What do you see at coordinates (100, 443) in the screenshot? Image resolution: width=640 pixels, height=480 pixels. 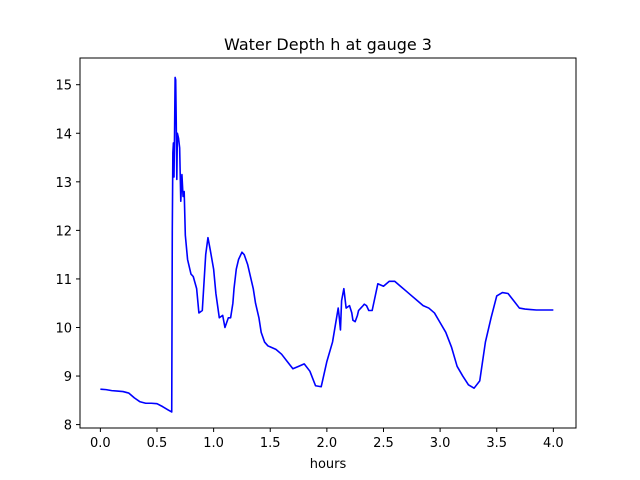 I see `x-tick-label: 0.0` at bounding box center [100, 443].